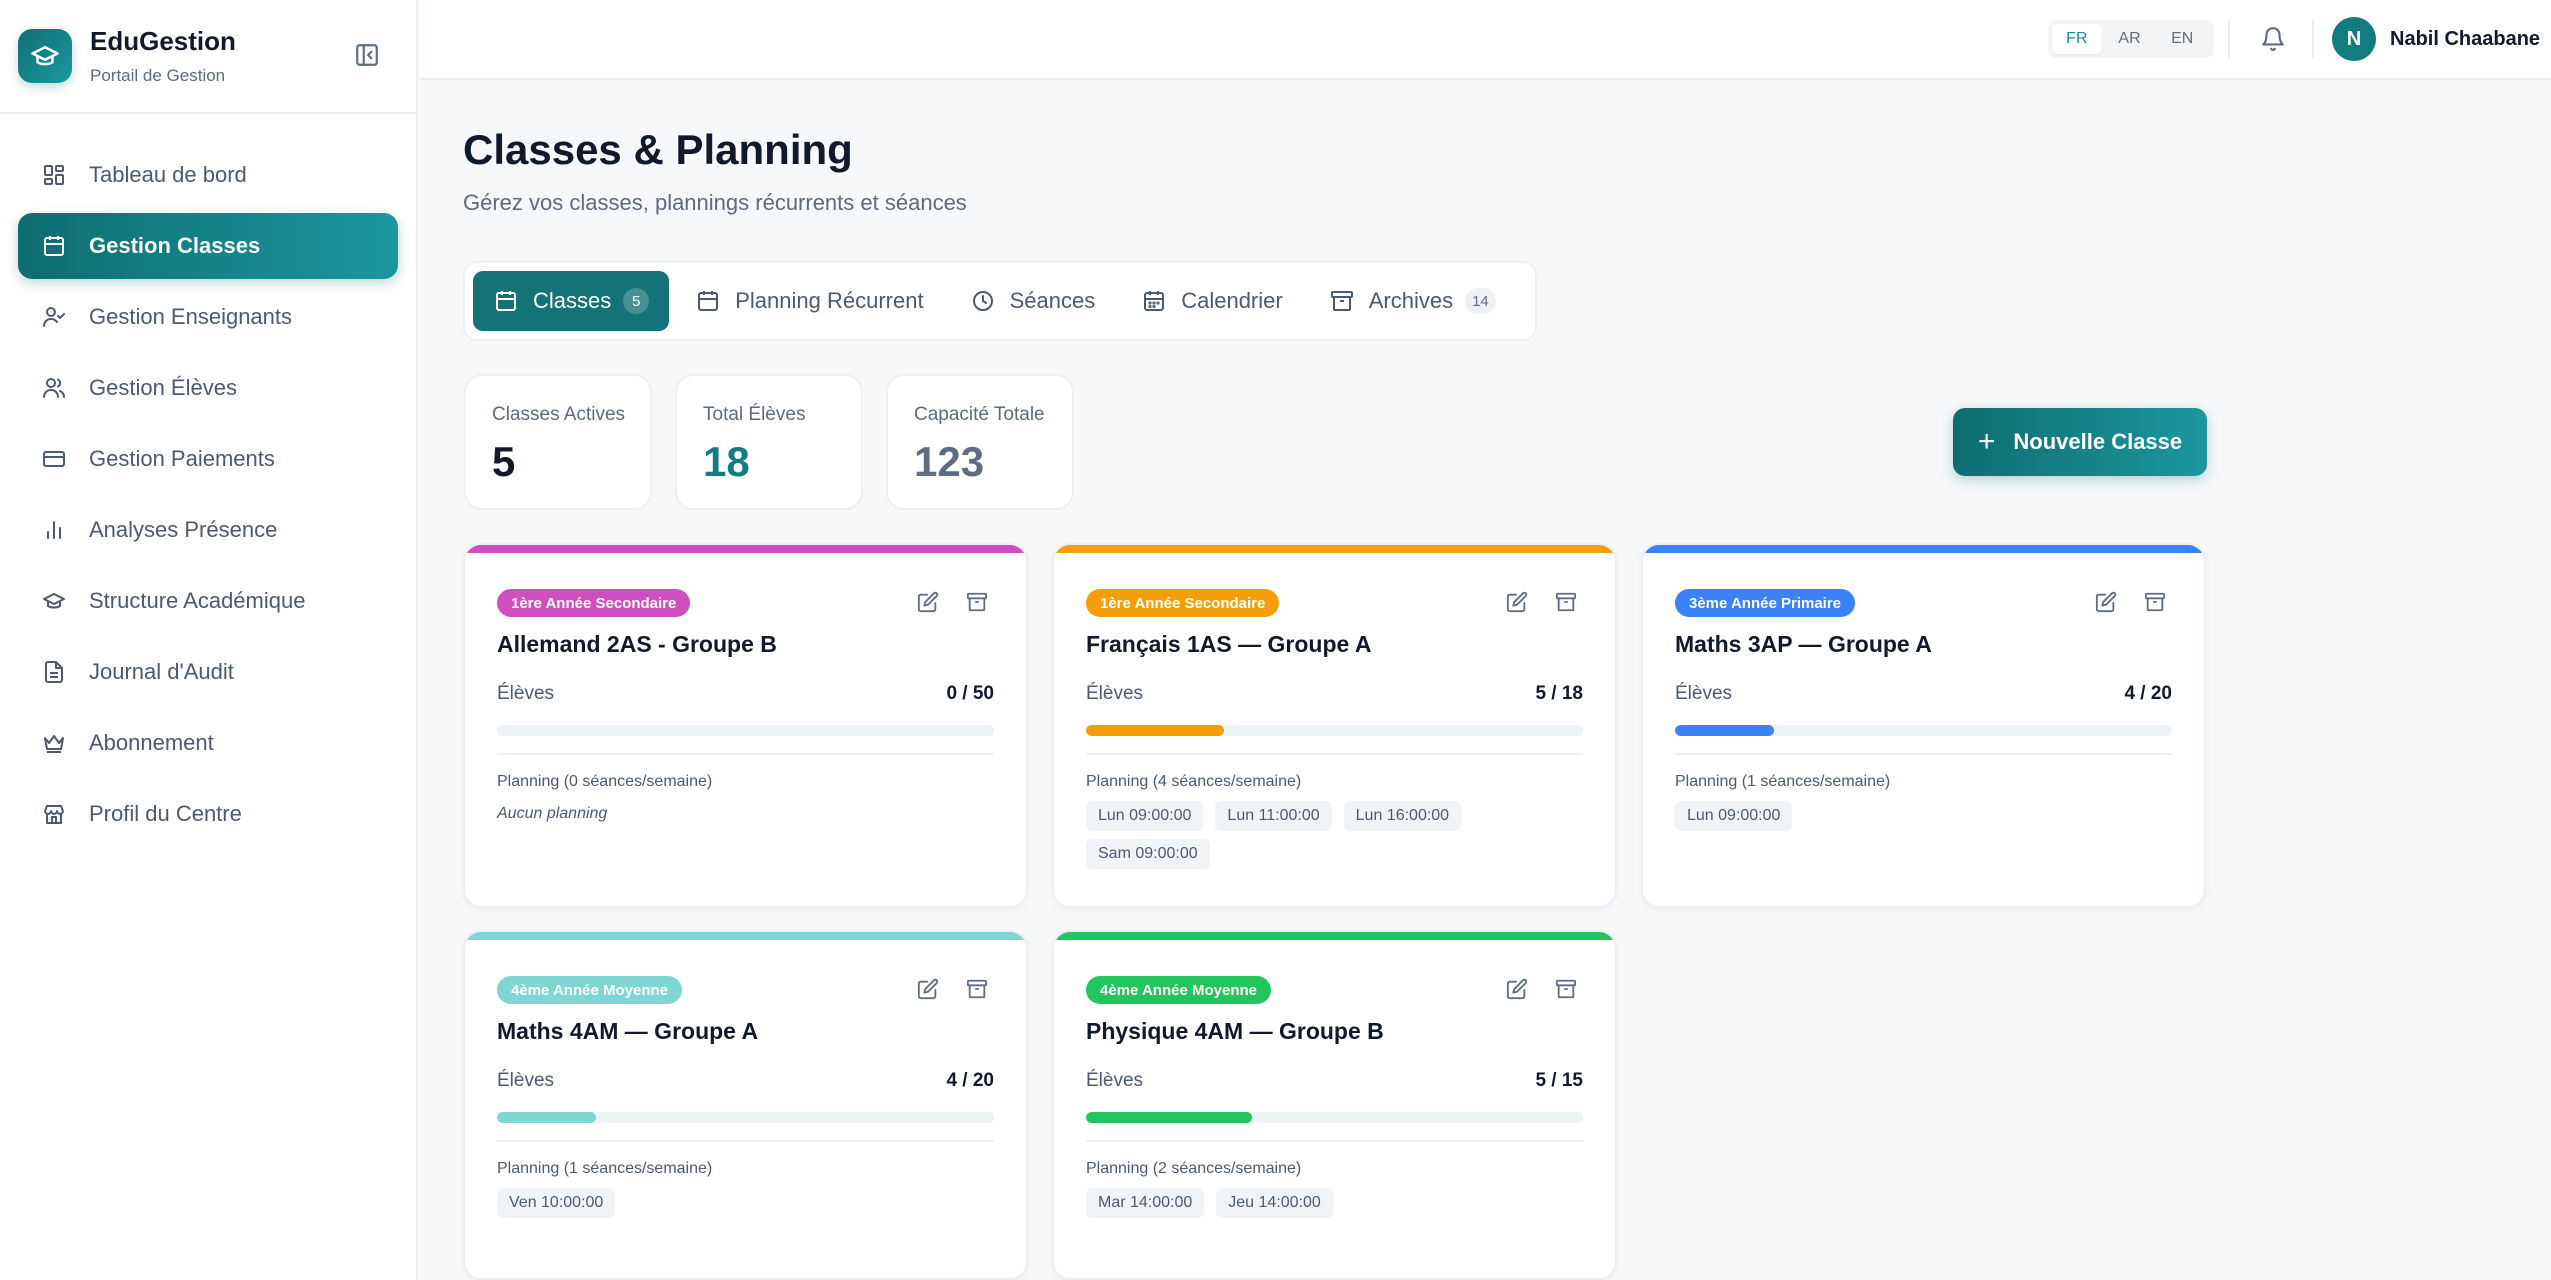 The height and width of the screenshot is (1280, 2551). What do you see at coordinates (208, 743) in the screenshot?
I see `sidebar-item-abonnement: Abonnement` at bounding box center [208, 743].